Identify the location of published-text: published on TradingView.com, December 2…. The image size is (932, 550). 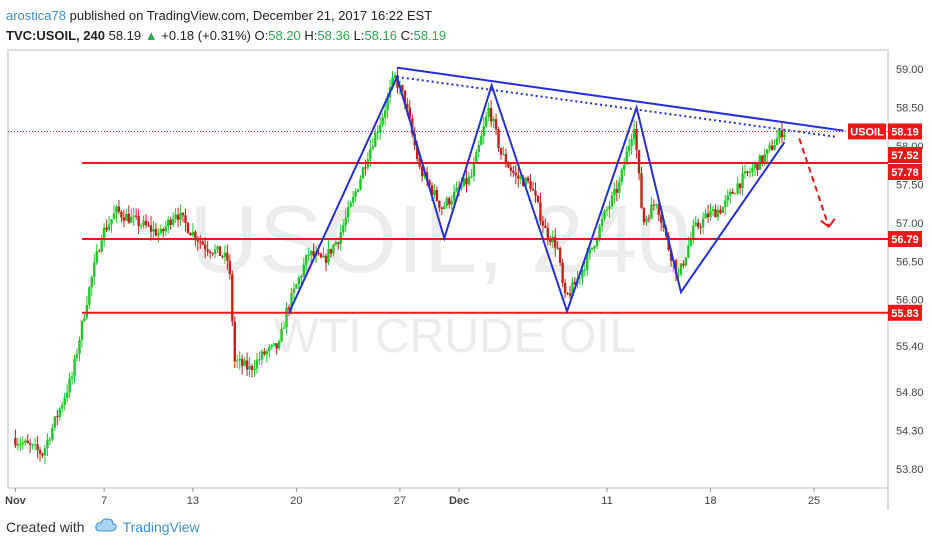
(251, 15).